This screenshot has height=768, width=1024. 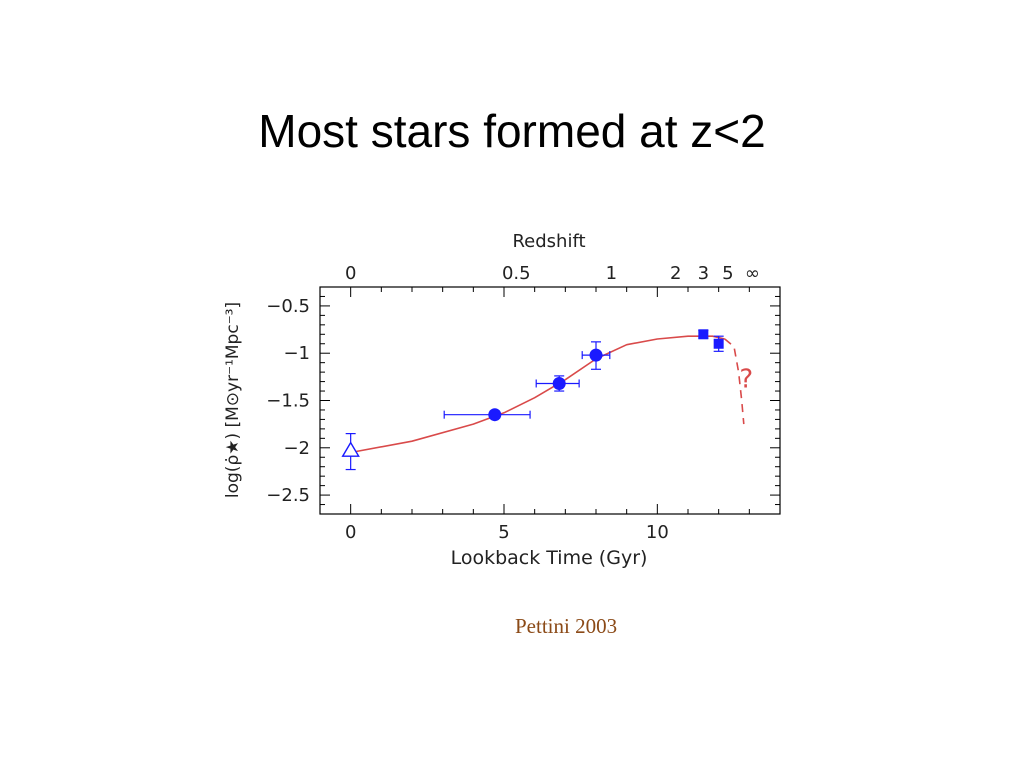 I want to click on x-tick-label: 0, so click(x=350, y=532).